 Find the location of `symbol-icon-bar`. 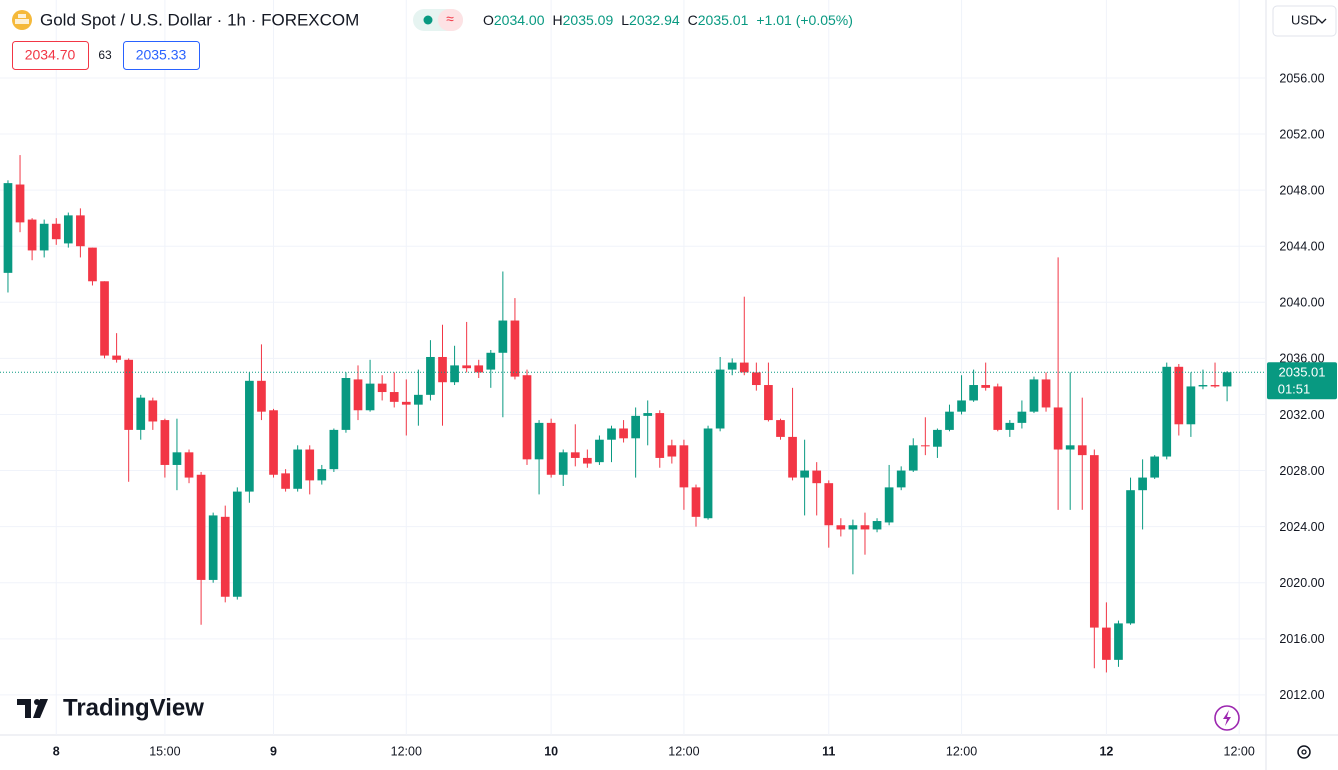

symbol-icon-bar is located at coordinates (22, 21).